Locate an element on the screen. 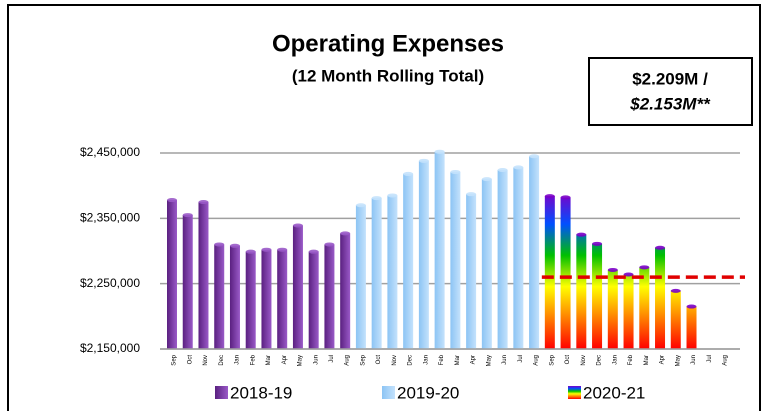 Image resolution: width=769 pixels, height=416 pixels. chart-subtitle: (12 Month Rolling Total) is located at coordinates (388, 75).